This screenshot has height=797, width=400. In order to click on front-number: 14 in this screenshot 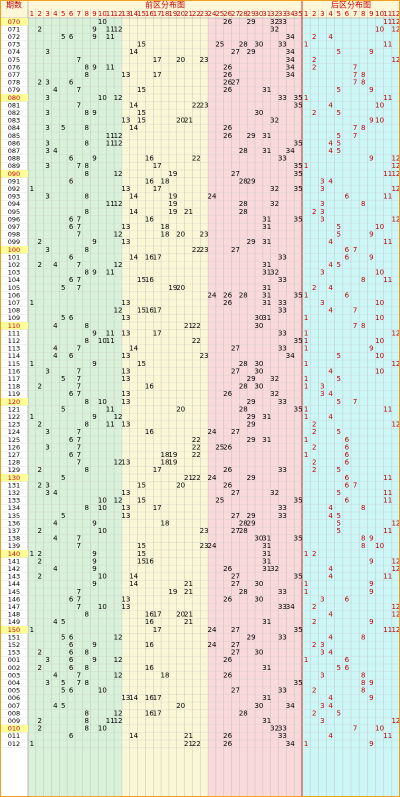, I will do `click(133, 197)`.